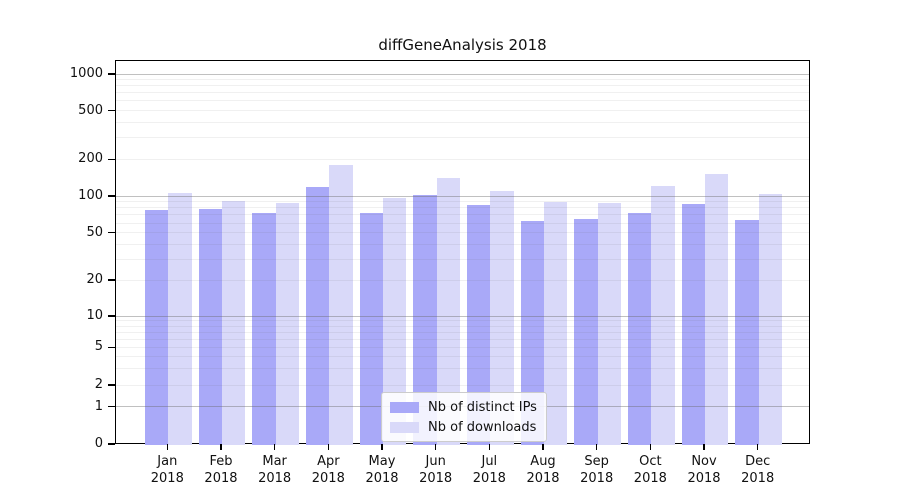 This screenshot has width=900, height=500. I want to click on y-tick-label-200: 200, so click(90, 159).